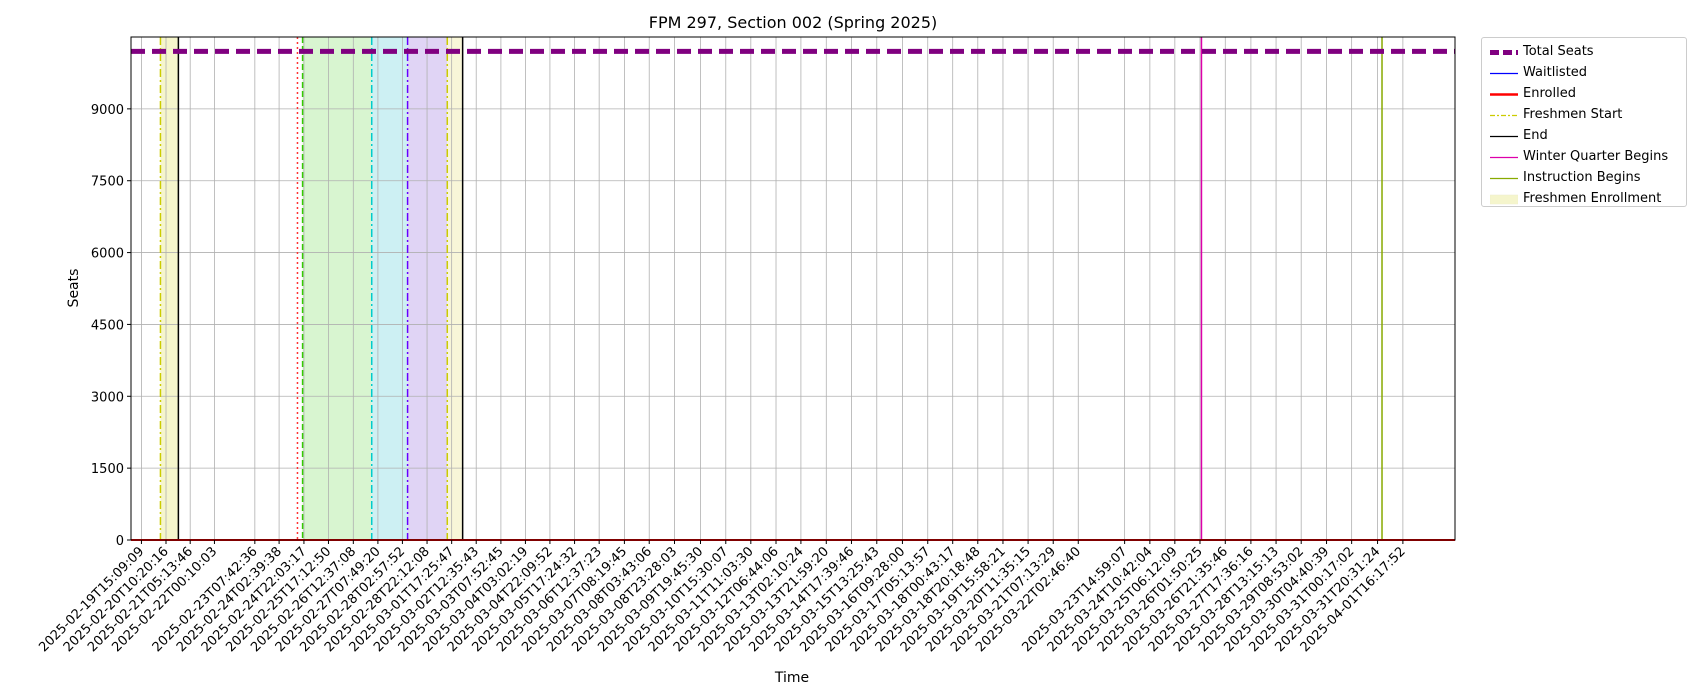  I want to click on legend-label: Freshmen Enrollment, so click(1592, 198).